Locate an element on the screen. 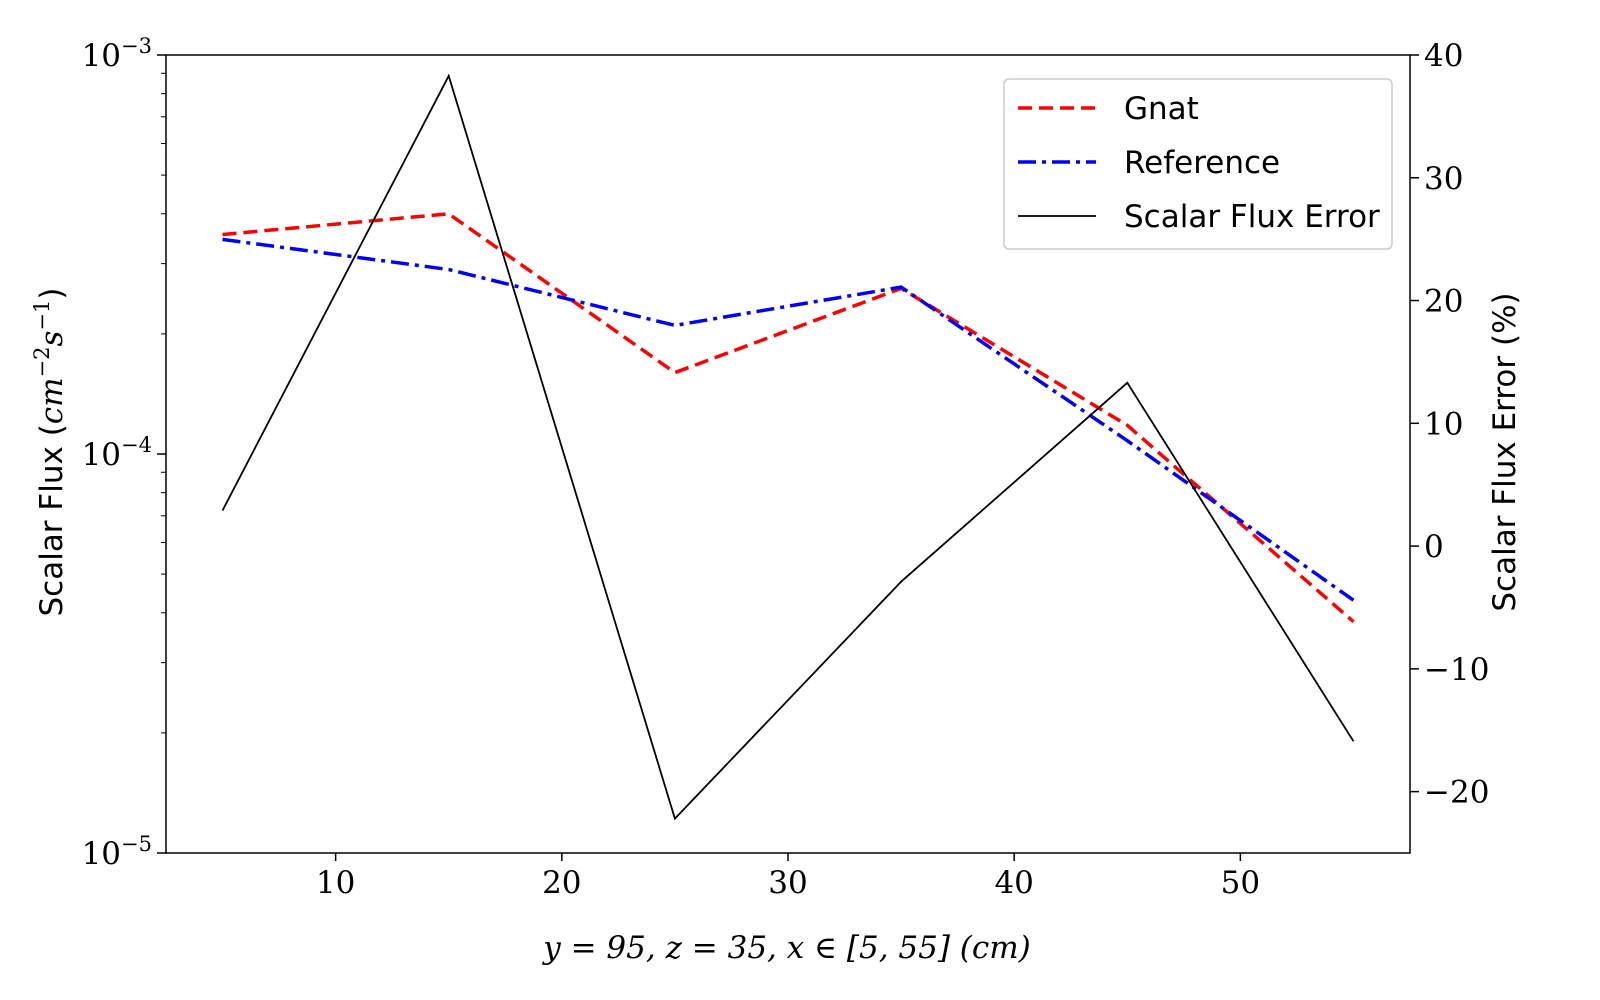 This screenshot has width=1600, height=1000. legend-label: Scalar Flux Error is located at coordinates (1252, 217).